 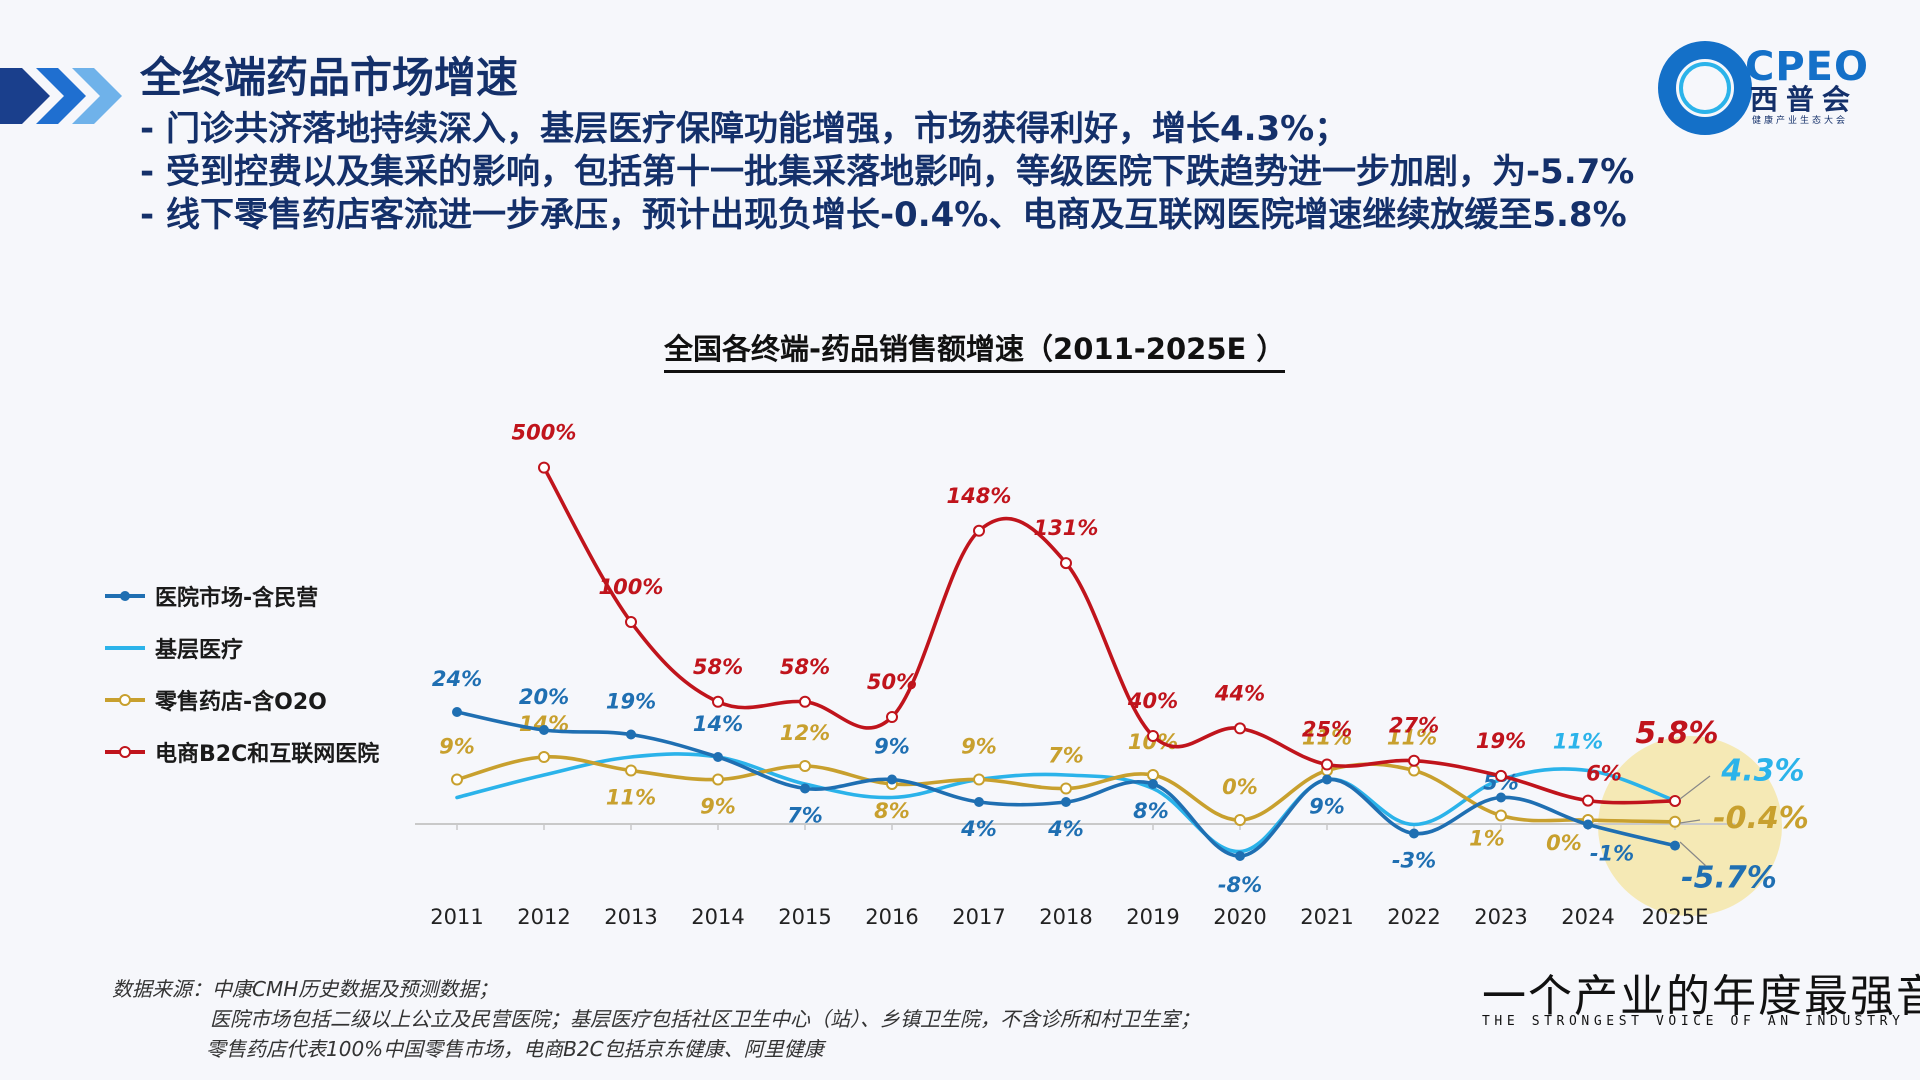 What do you see at coordinates (717, 917) in the screenshot?
I see `x-tick-label: 2014` at bounding box center [717, 917].